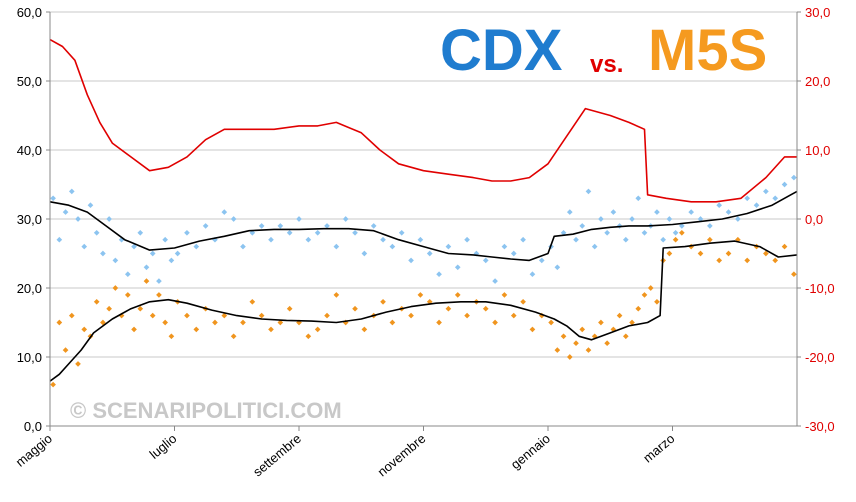 The height and width of the screenshot is (502, 856). What do you see at coordinates (401, 455) in the screenshot?
I see `x-tick-label: novembre` at bounding box center [401, 455].